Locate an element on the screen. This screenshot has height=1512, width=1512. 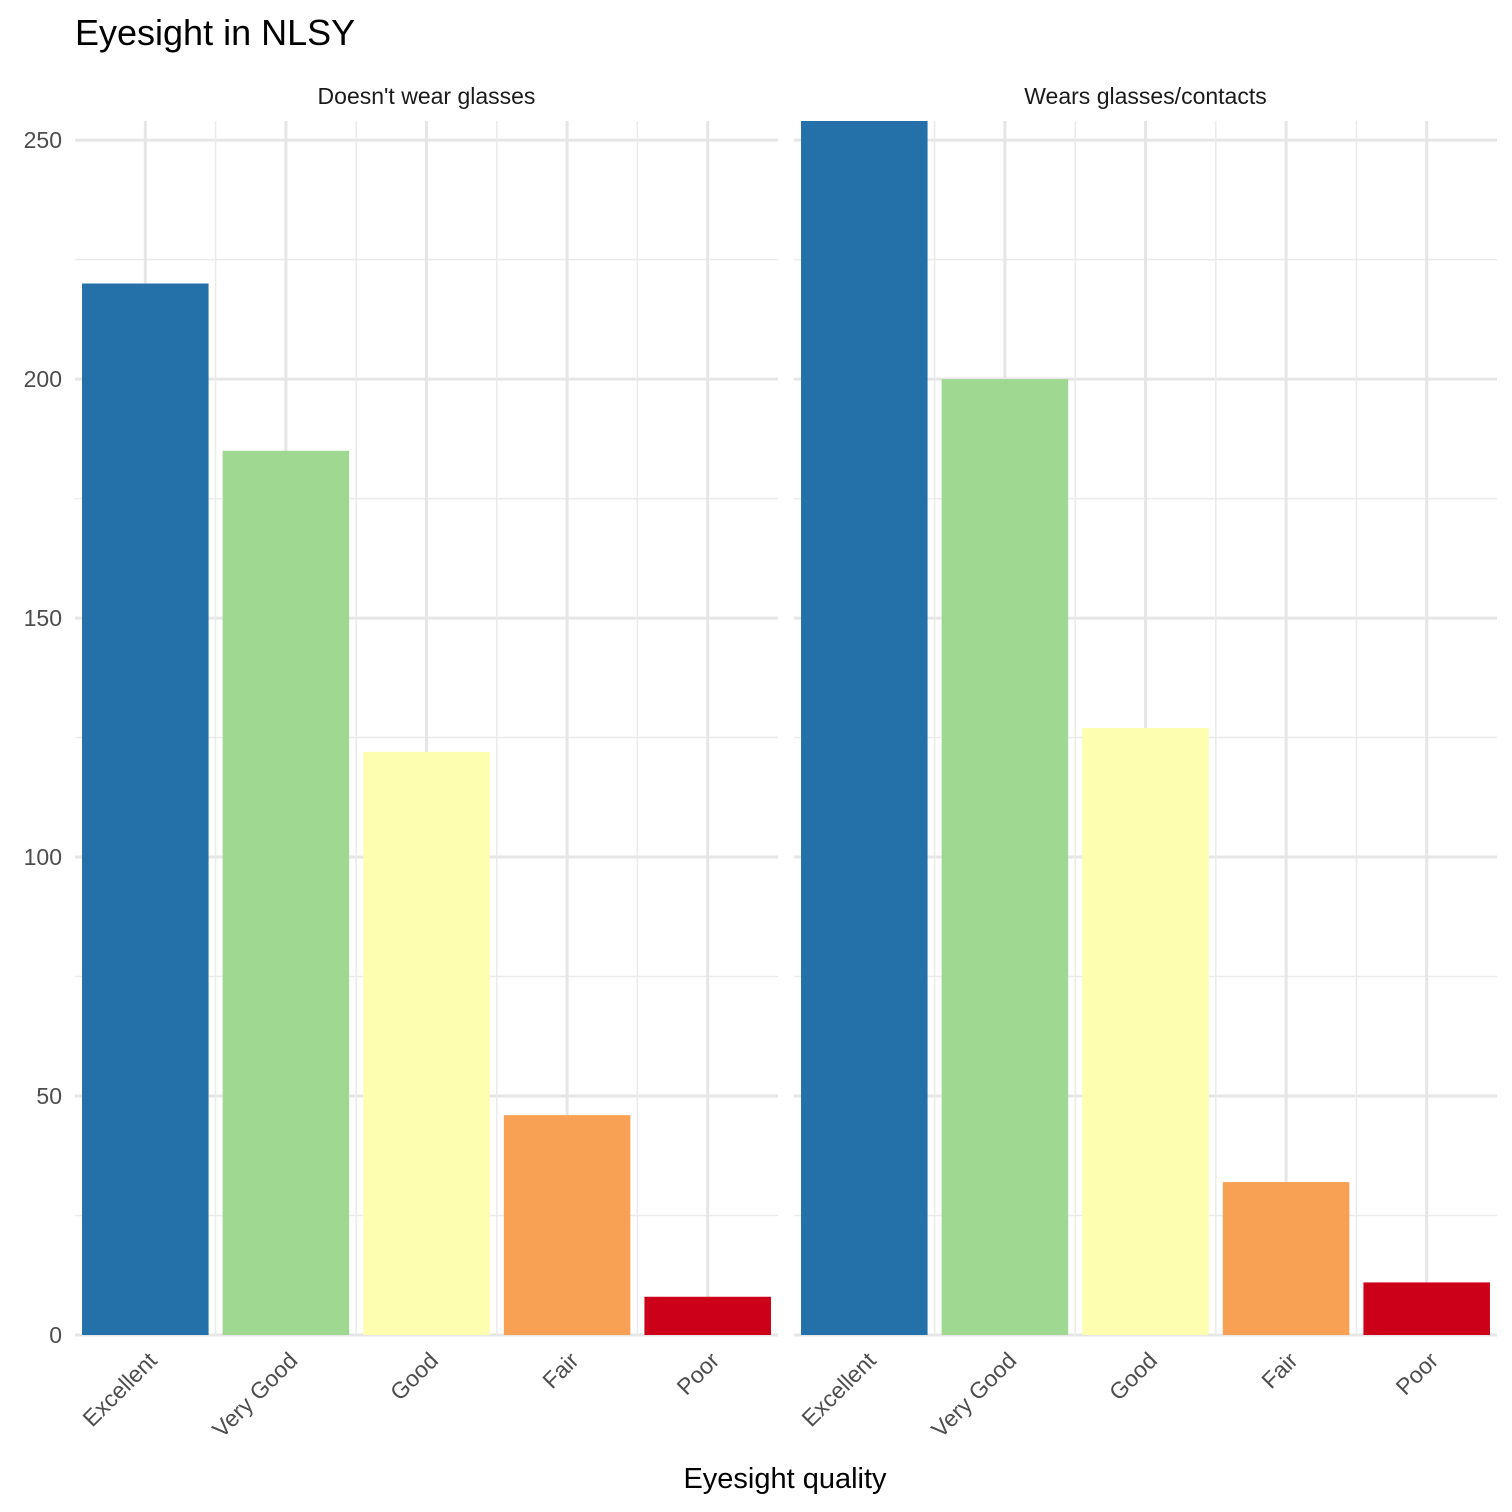
y-tick-label: 200 is located at coordinates (43, 379).